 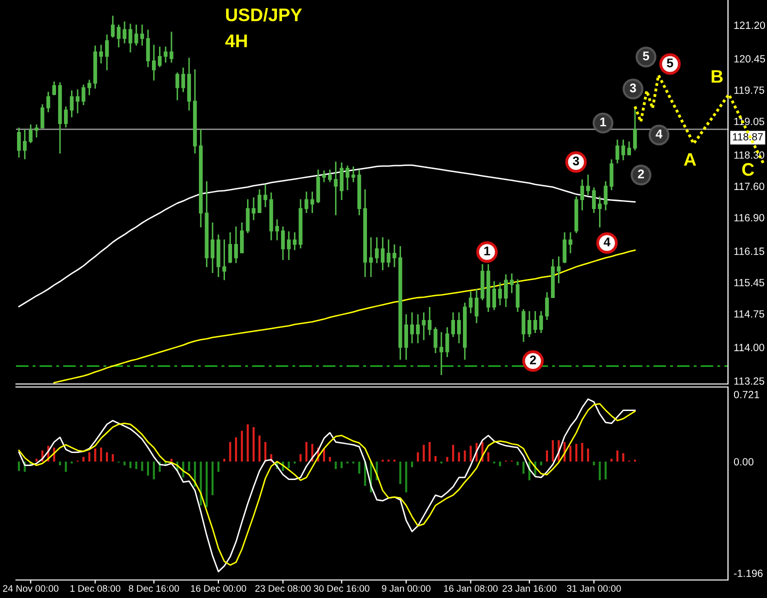 What do you see at coordinates (749, 59) in the screenshot?
I see `y-tick-label: 120.45` at bounding box center [749, 59].